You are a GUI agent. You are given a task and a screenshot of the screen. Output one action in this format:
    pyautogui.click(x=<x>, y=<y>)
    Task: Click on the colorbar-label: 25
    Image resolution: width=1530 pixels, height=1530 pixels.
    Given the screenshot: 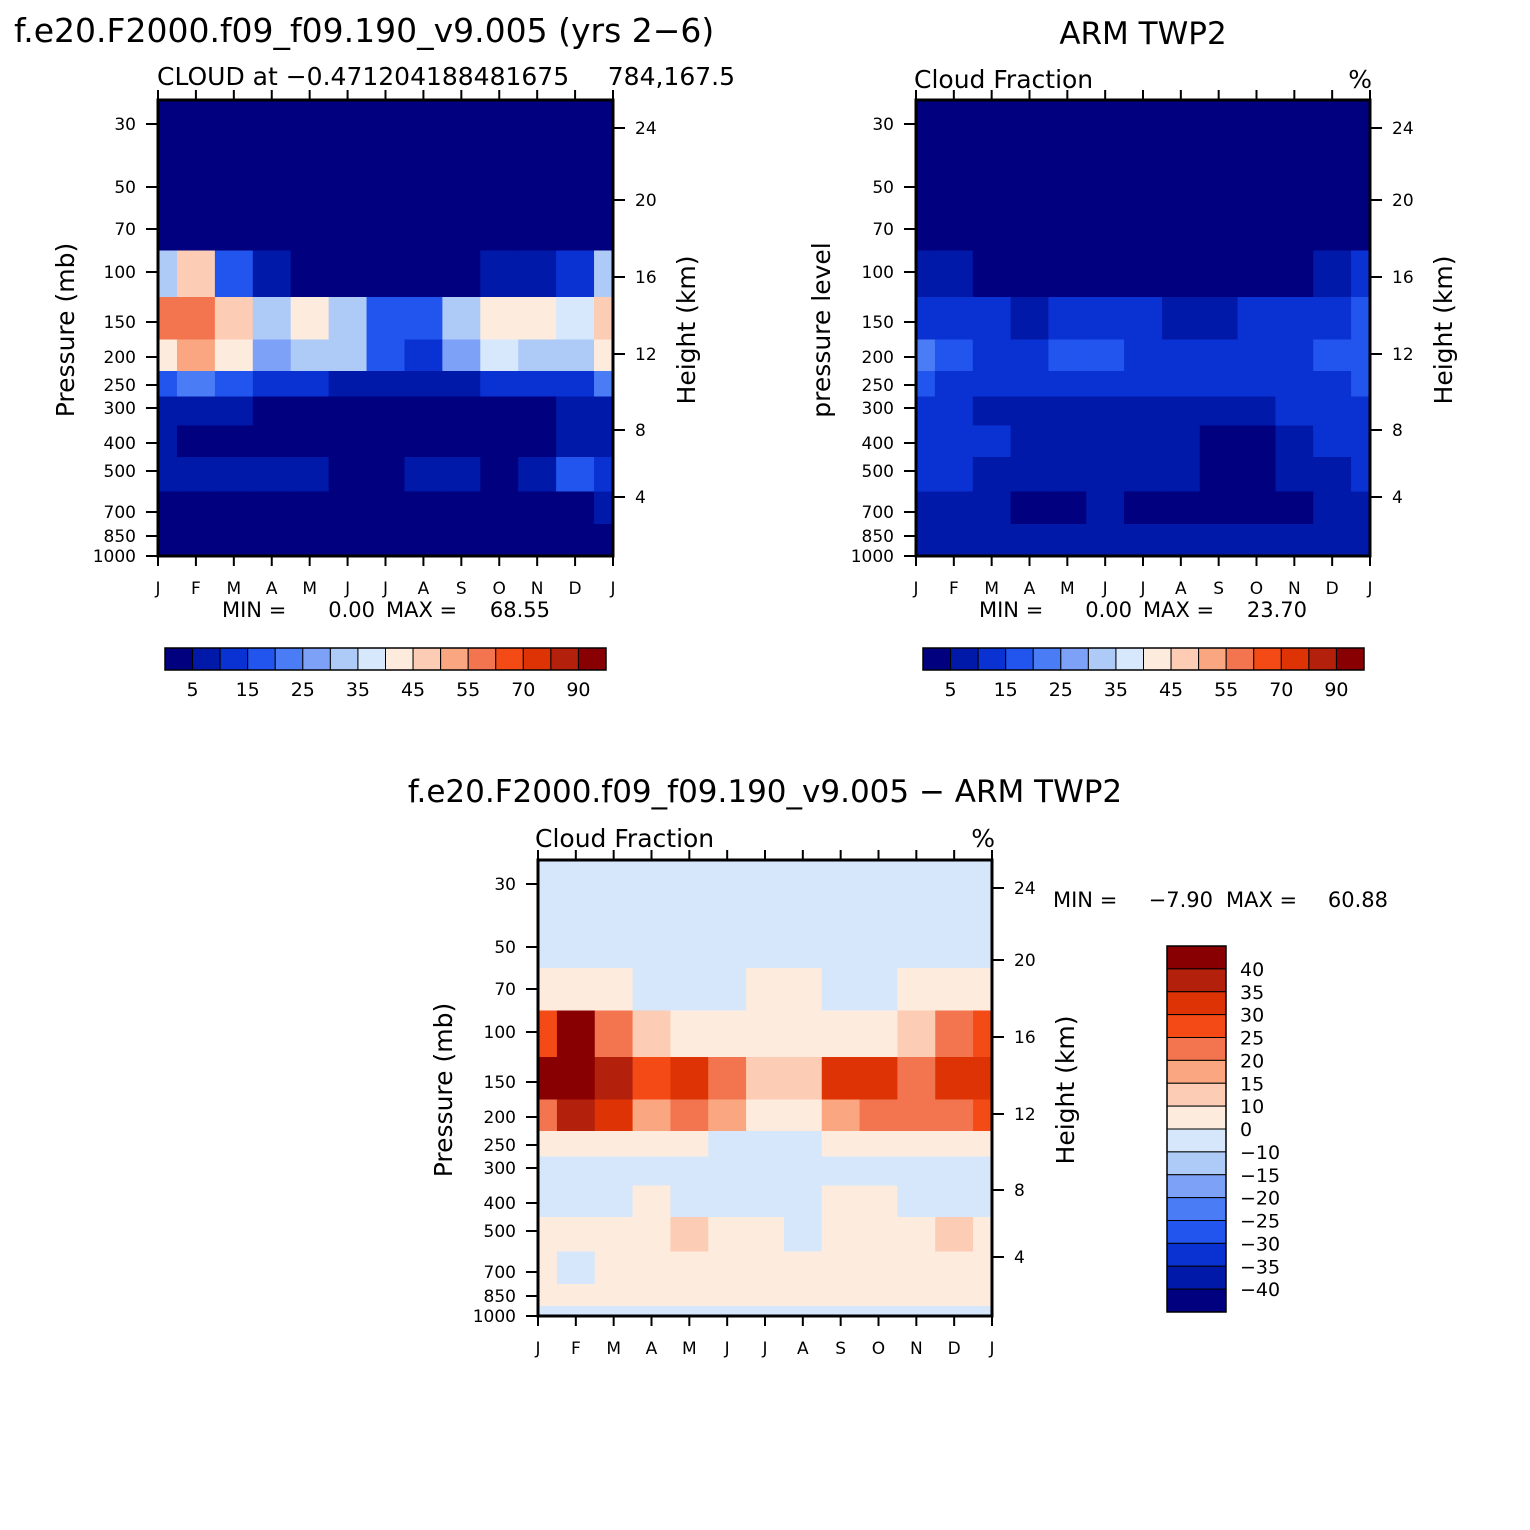 What is the action you would take?
    pyautogui.click(x=1061, y=690)
    